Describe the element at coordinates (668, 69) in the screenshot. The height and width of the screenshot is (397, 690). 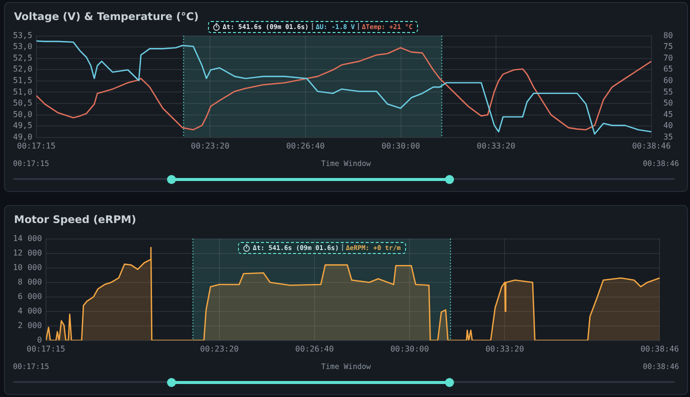
I see `y2-tick-label: 65` at that location.